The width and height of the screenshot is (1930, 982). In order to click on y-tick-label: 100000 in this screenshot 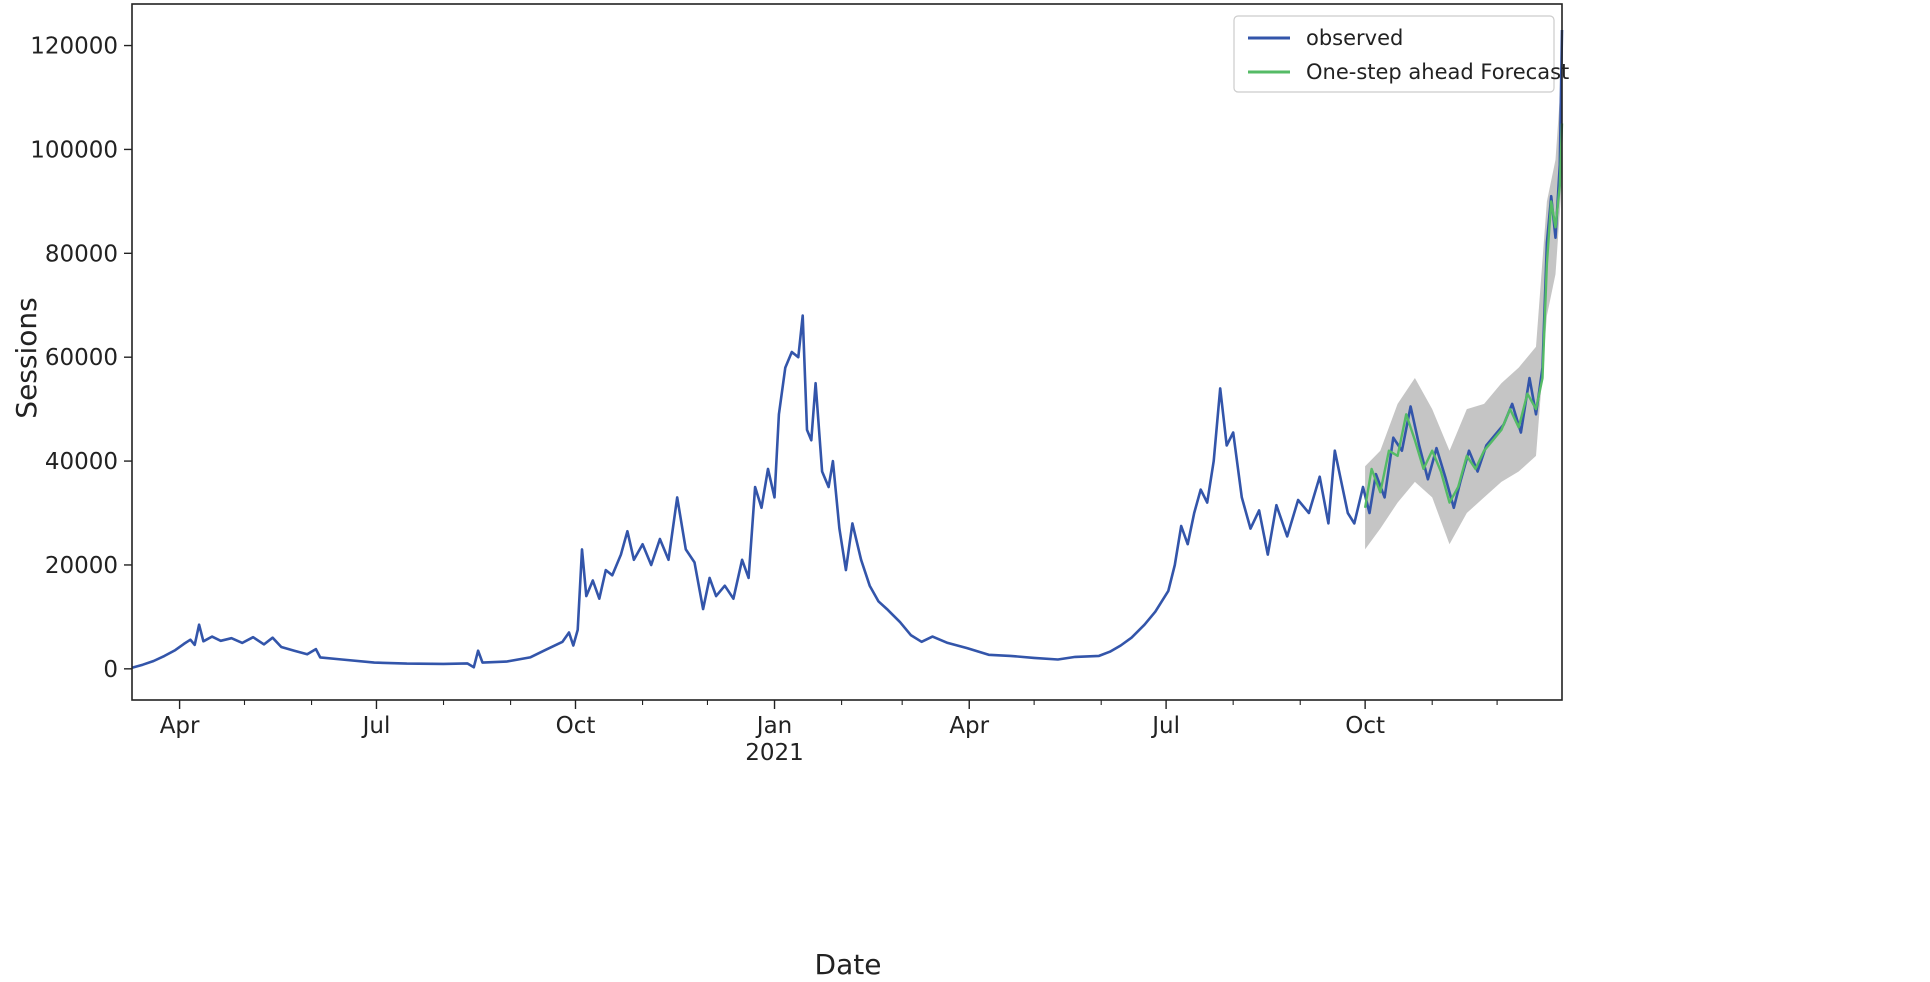, I will do `click(74, 150)`.